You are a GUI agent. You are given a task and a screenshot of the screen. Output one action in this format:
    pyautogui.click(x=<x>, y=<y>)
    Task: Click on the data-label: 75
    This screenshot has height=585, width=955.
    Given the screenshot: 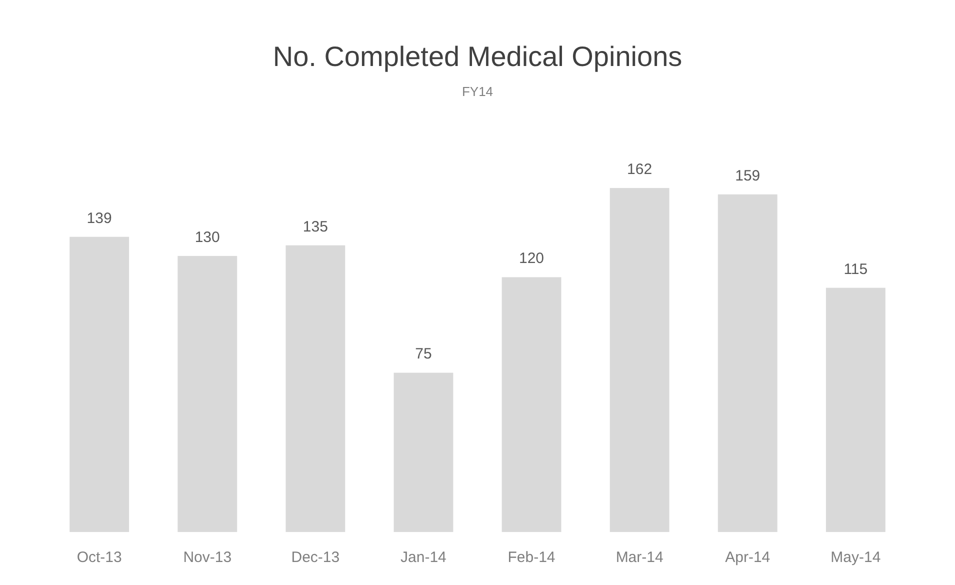 What is the action you would take?
    pyautogui.click(x=423, y=354)
    